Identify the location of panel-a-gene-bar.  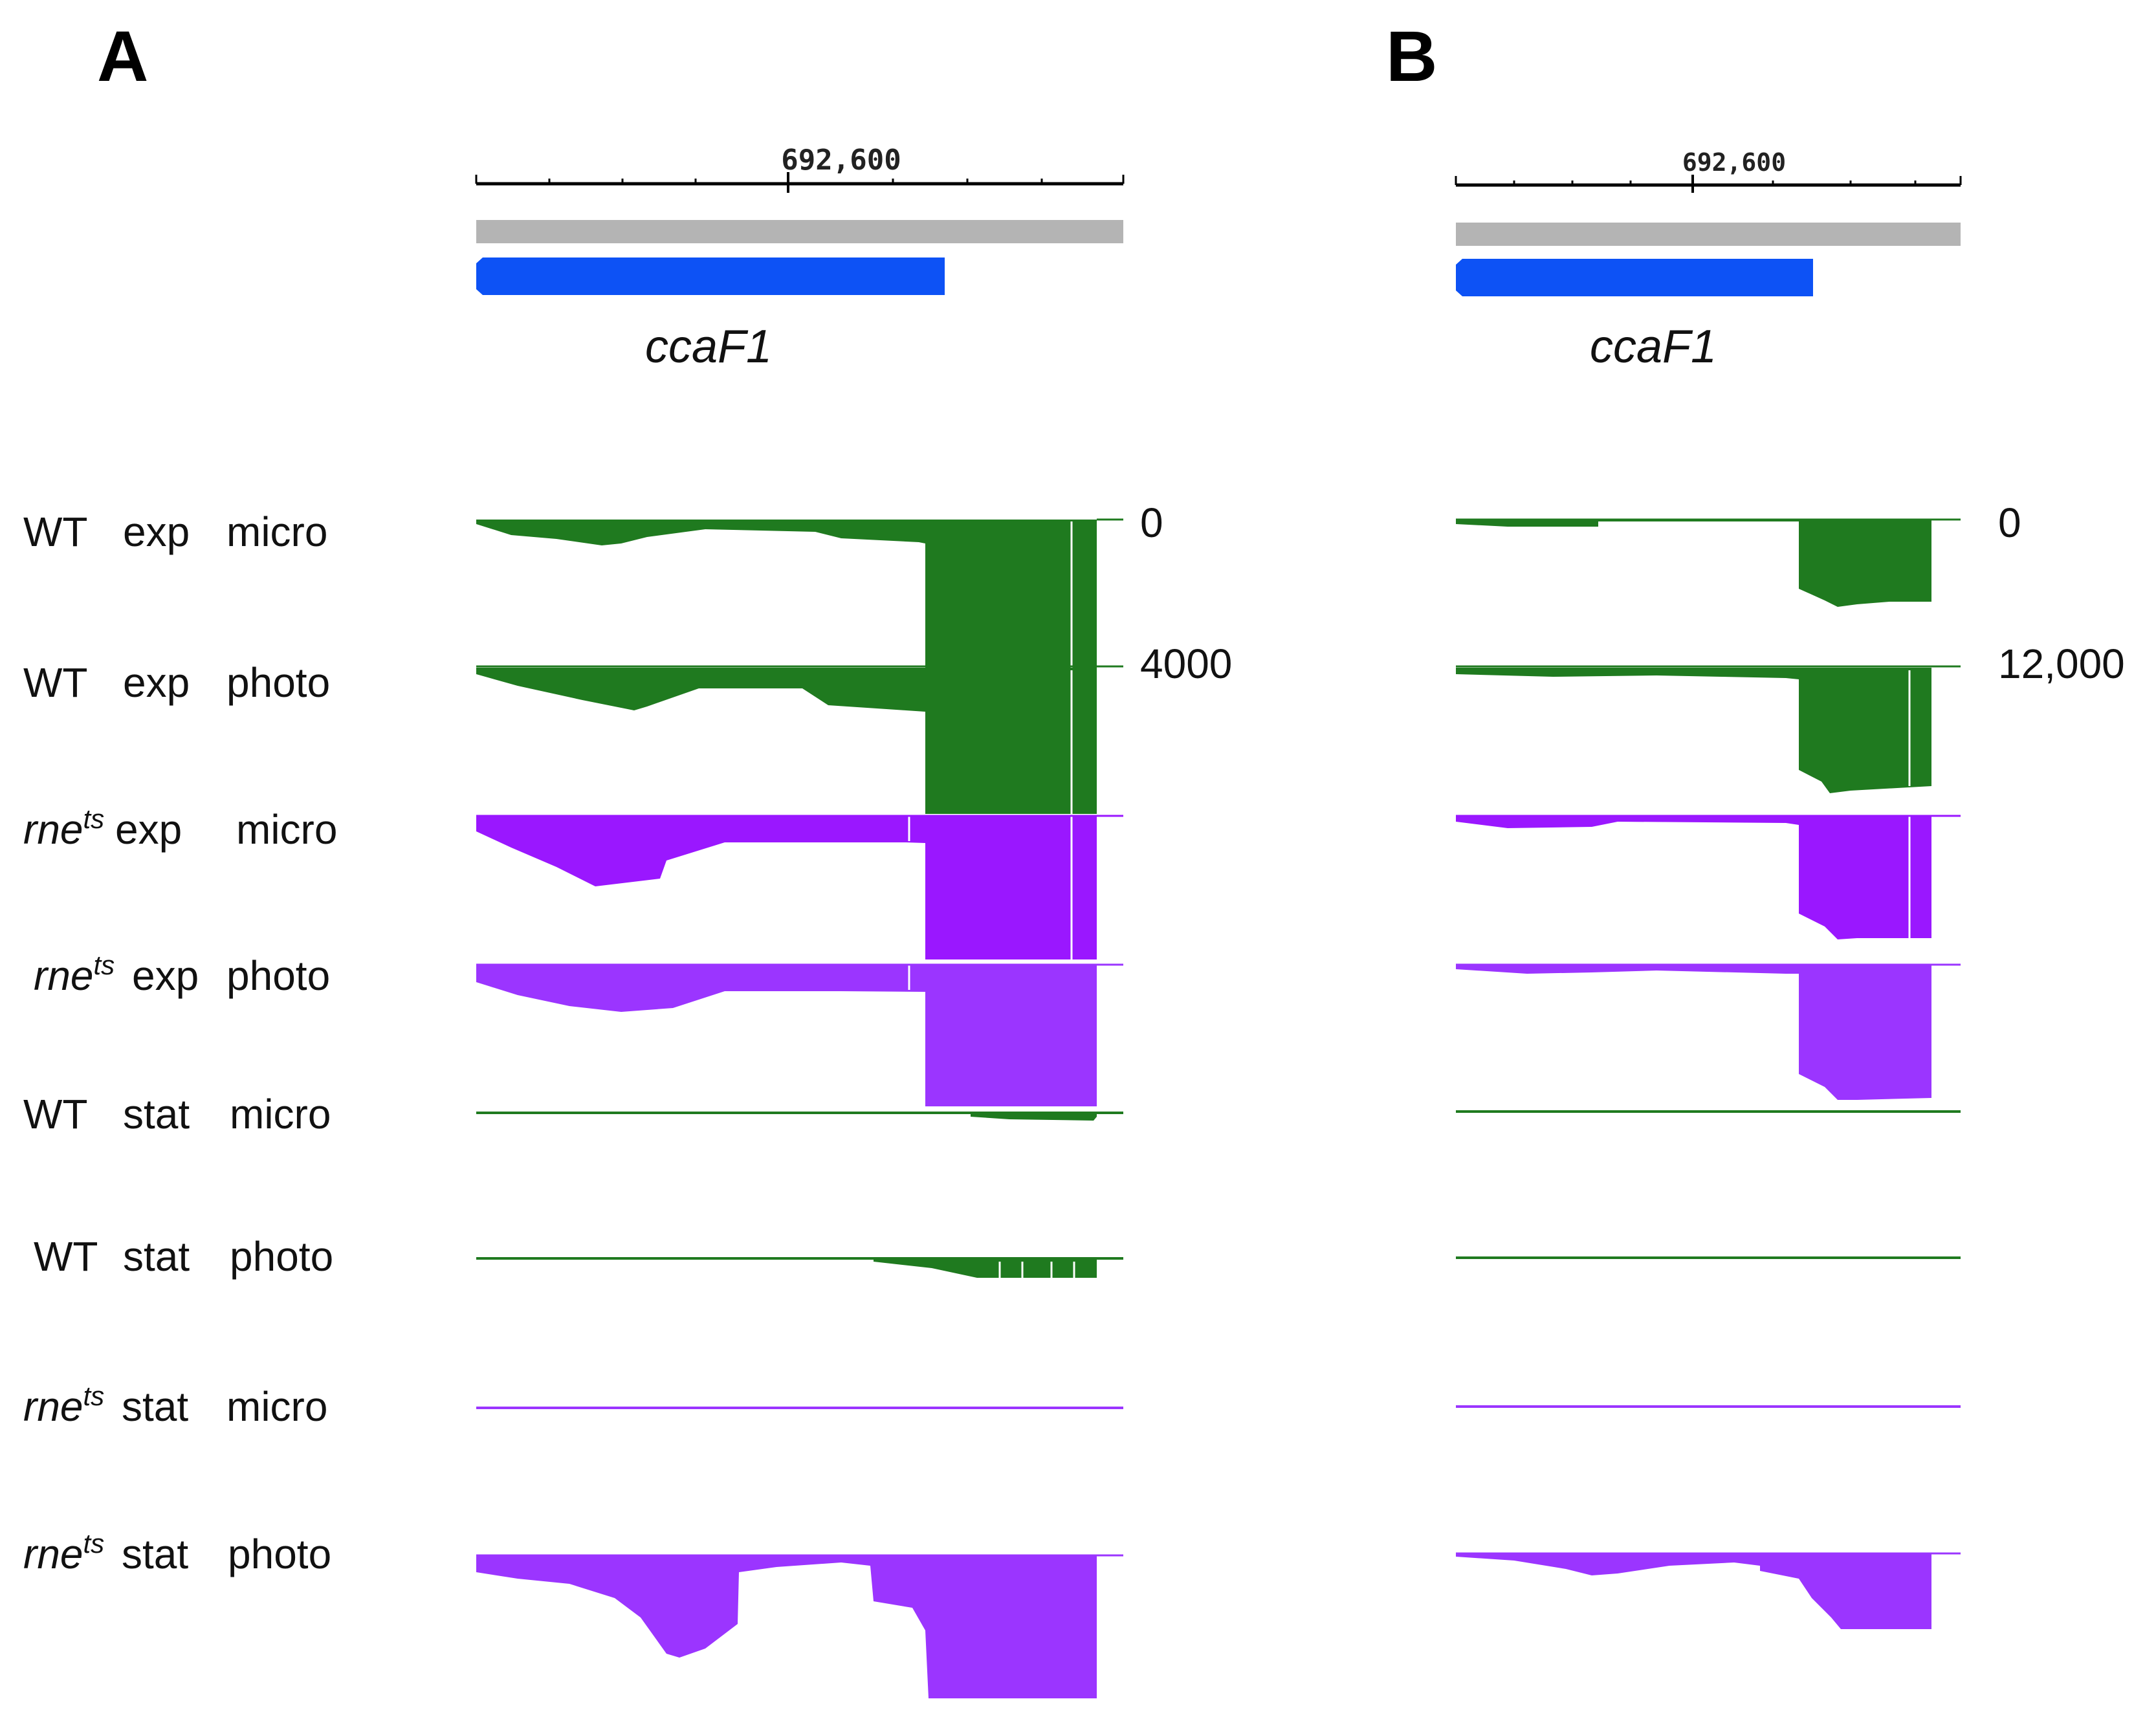
(710, 277).